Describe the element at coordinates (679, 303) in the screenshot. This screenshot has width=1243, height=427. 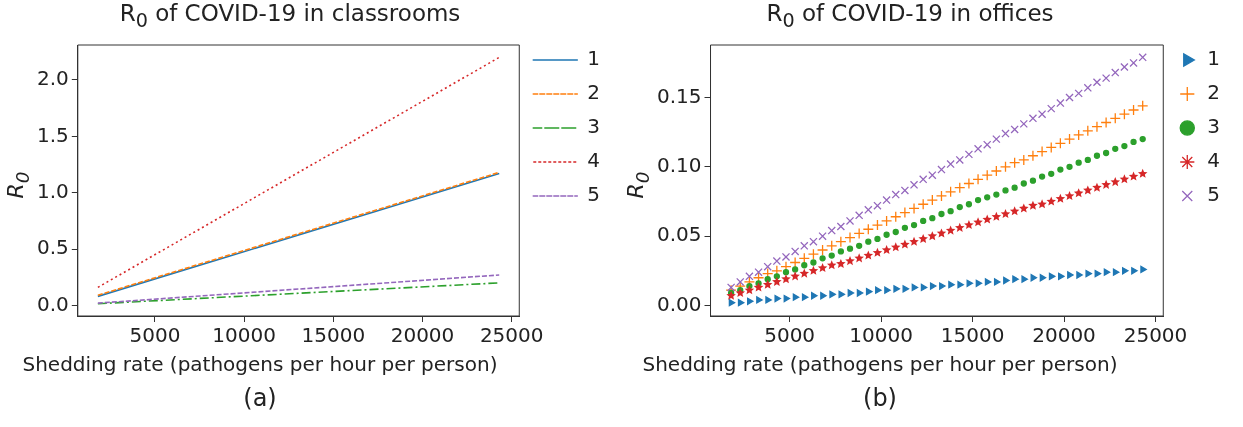
I see `y-tick-label: 0.00` at that location.